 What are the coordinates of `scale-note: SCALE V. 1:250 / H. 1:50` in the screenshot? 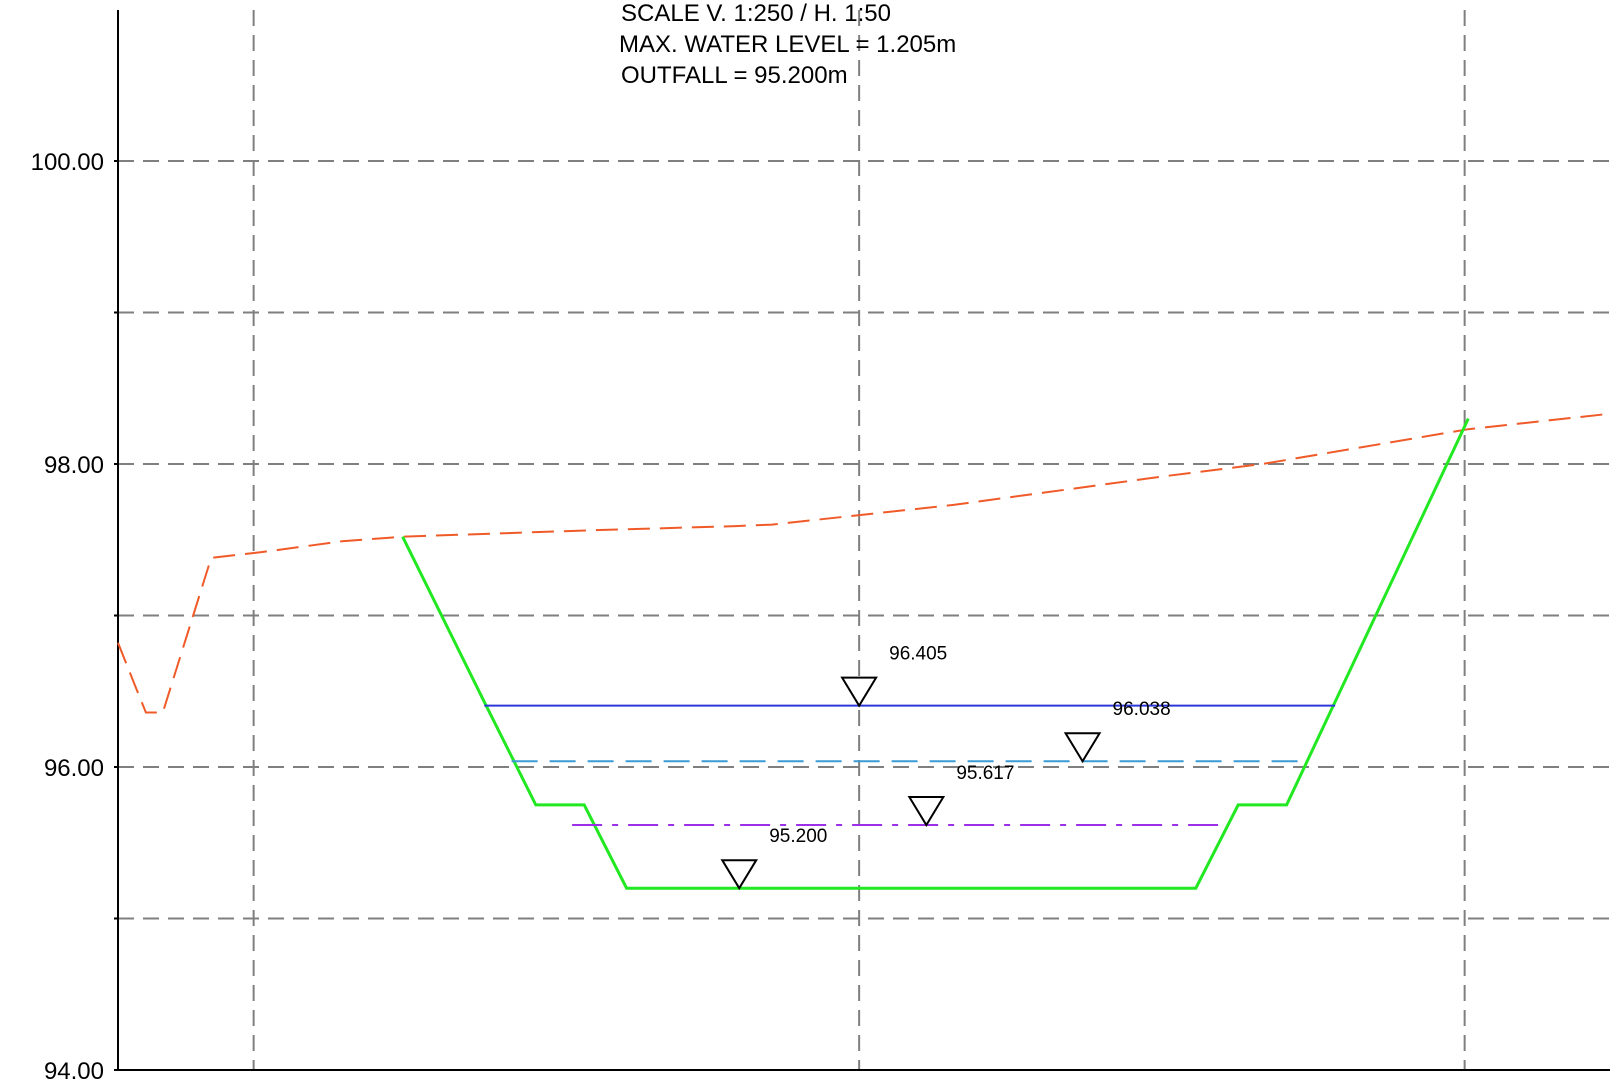 It's located at (756, 13).